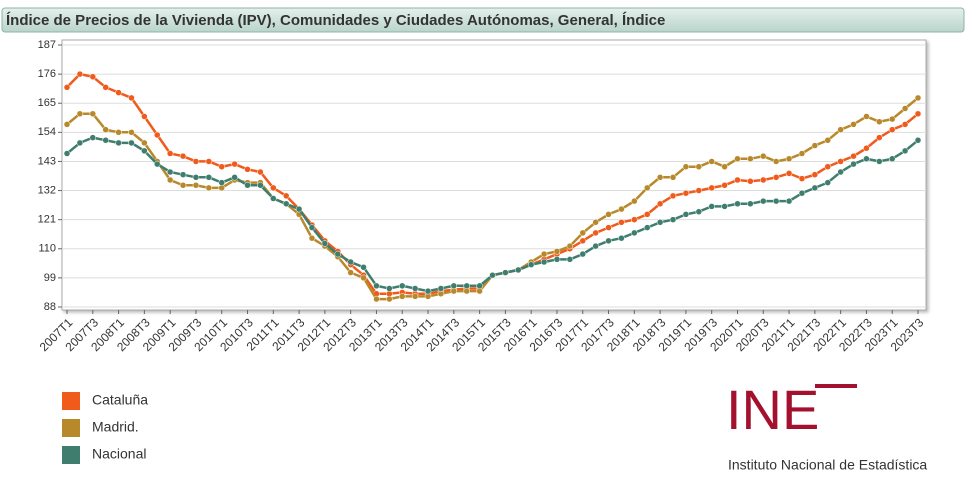 This screenshot has width=977, height=490. I want to click on y-tick-label: 143, so click(47, 161).